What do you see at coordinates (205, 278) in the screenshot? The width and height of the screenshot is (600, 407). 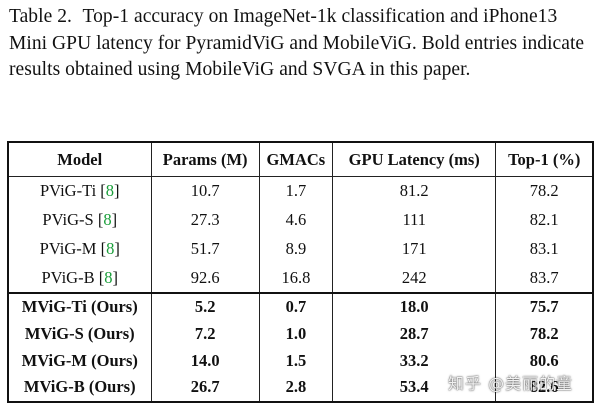 I see `cell-params: 92.6` at bounding box center [205, 278].